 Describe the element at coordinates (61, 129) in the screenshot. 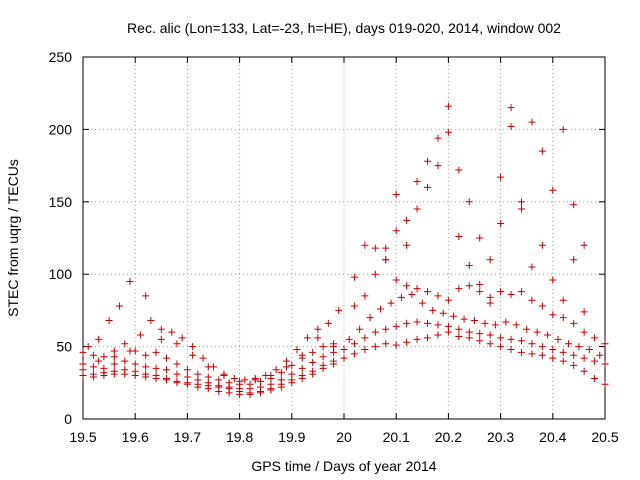

I see `y-tick-label: 200` at that location.